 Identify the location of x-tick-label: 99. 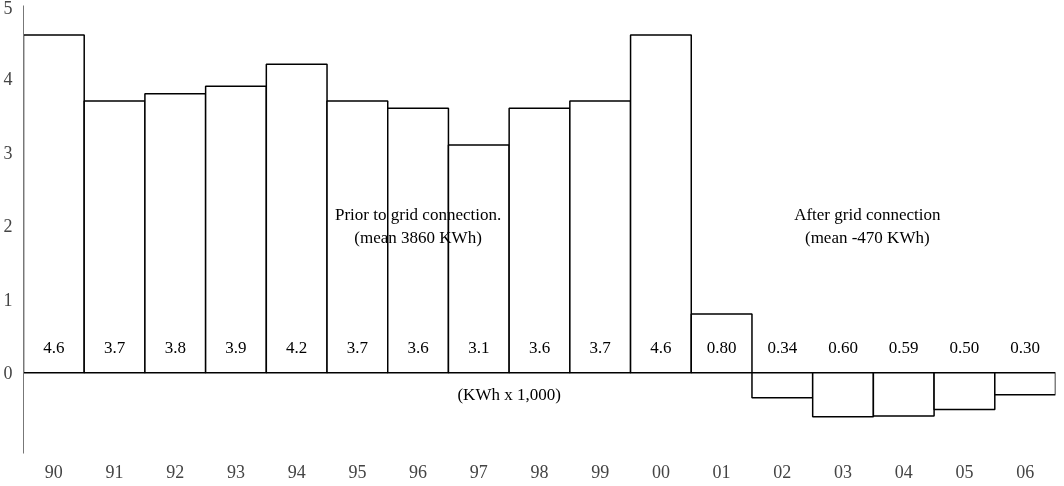
(600, 471).